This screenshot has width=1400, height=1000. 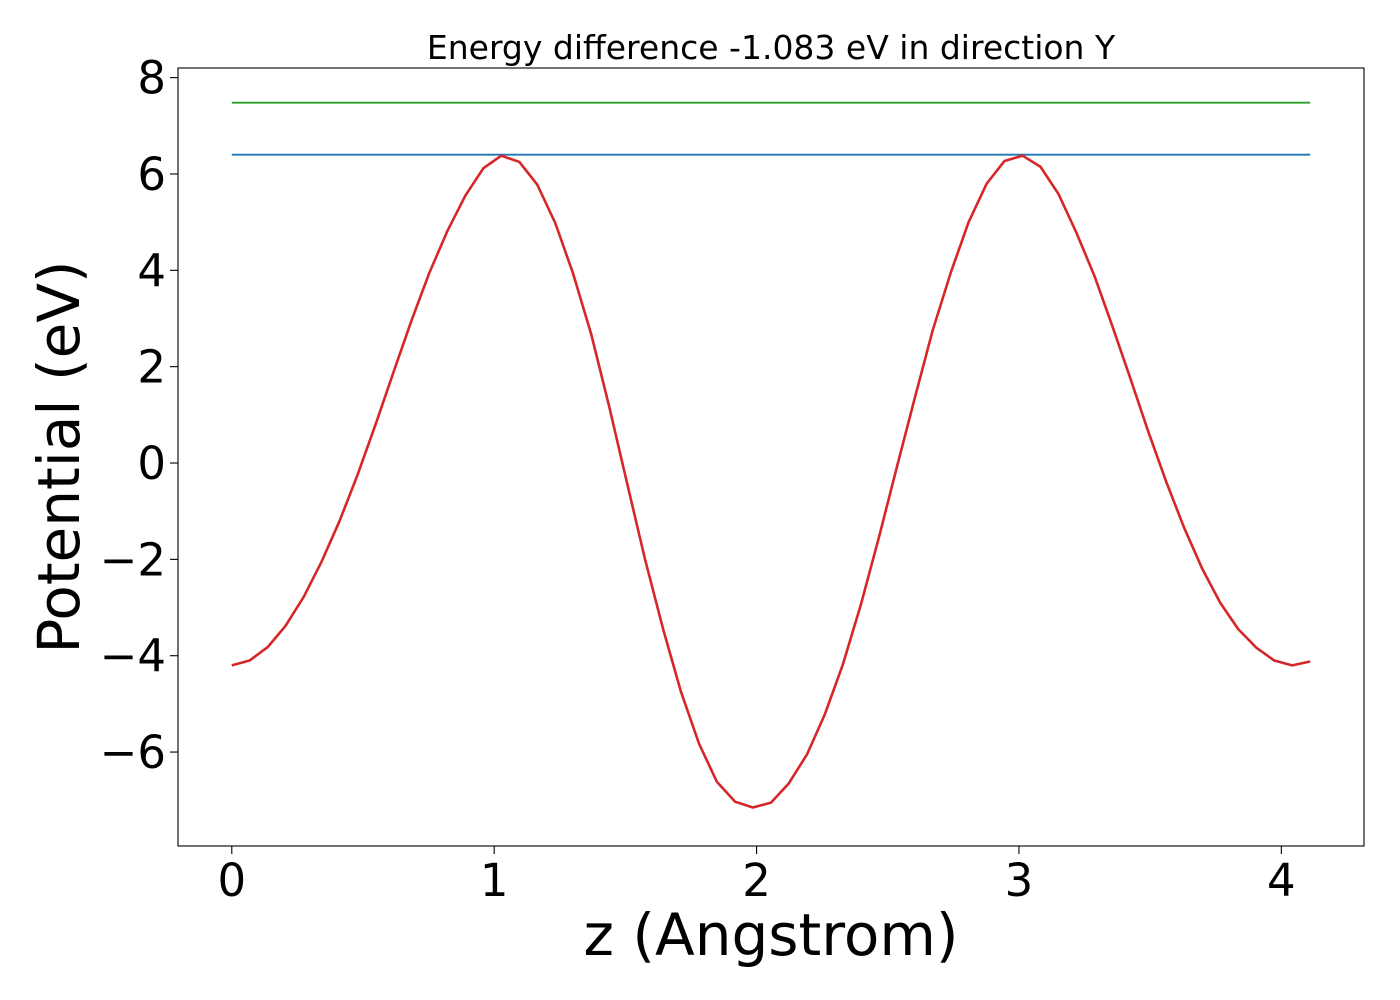 I want to click on y-tick-label: 4, so click(x=151, y=270).